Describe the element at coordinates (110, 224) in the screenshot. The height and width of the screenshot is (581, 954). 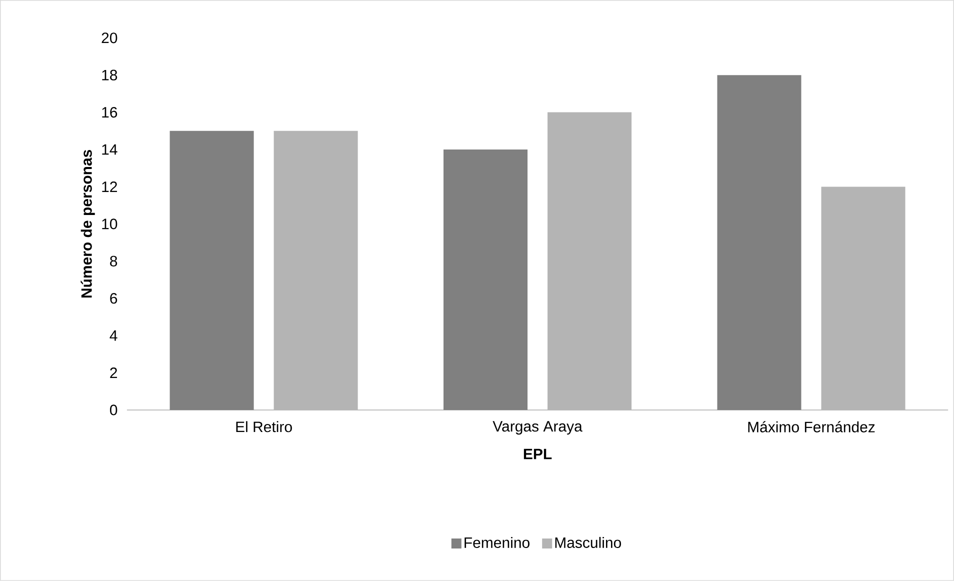
I see `y-tick-label: 10` at that location.